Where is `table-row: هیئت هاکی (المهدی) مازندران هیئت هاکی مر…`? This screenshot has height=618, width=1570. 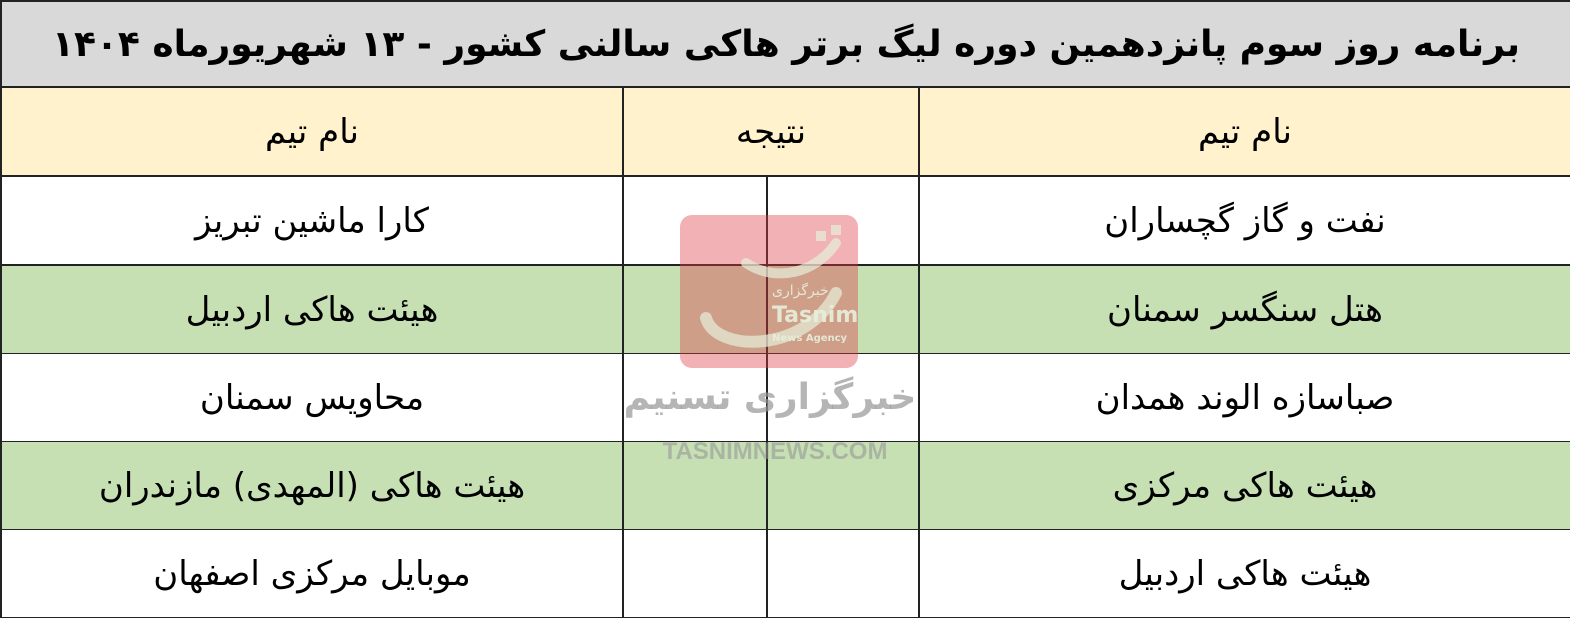 table-row: هیئت هاکی (المهدی) مازندران هیئت هاکی مر… is located at coordinates (786, 486).